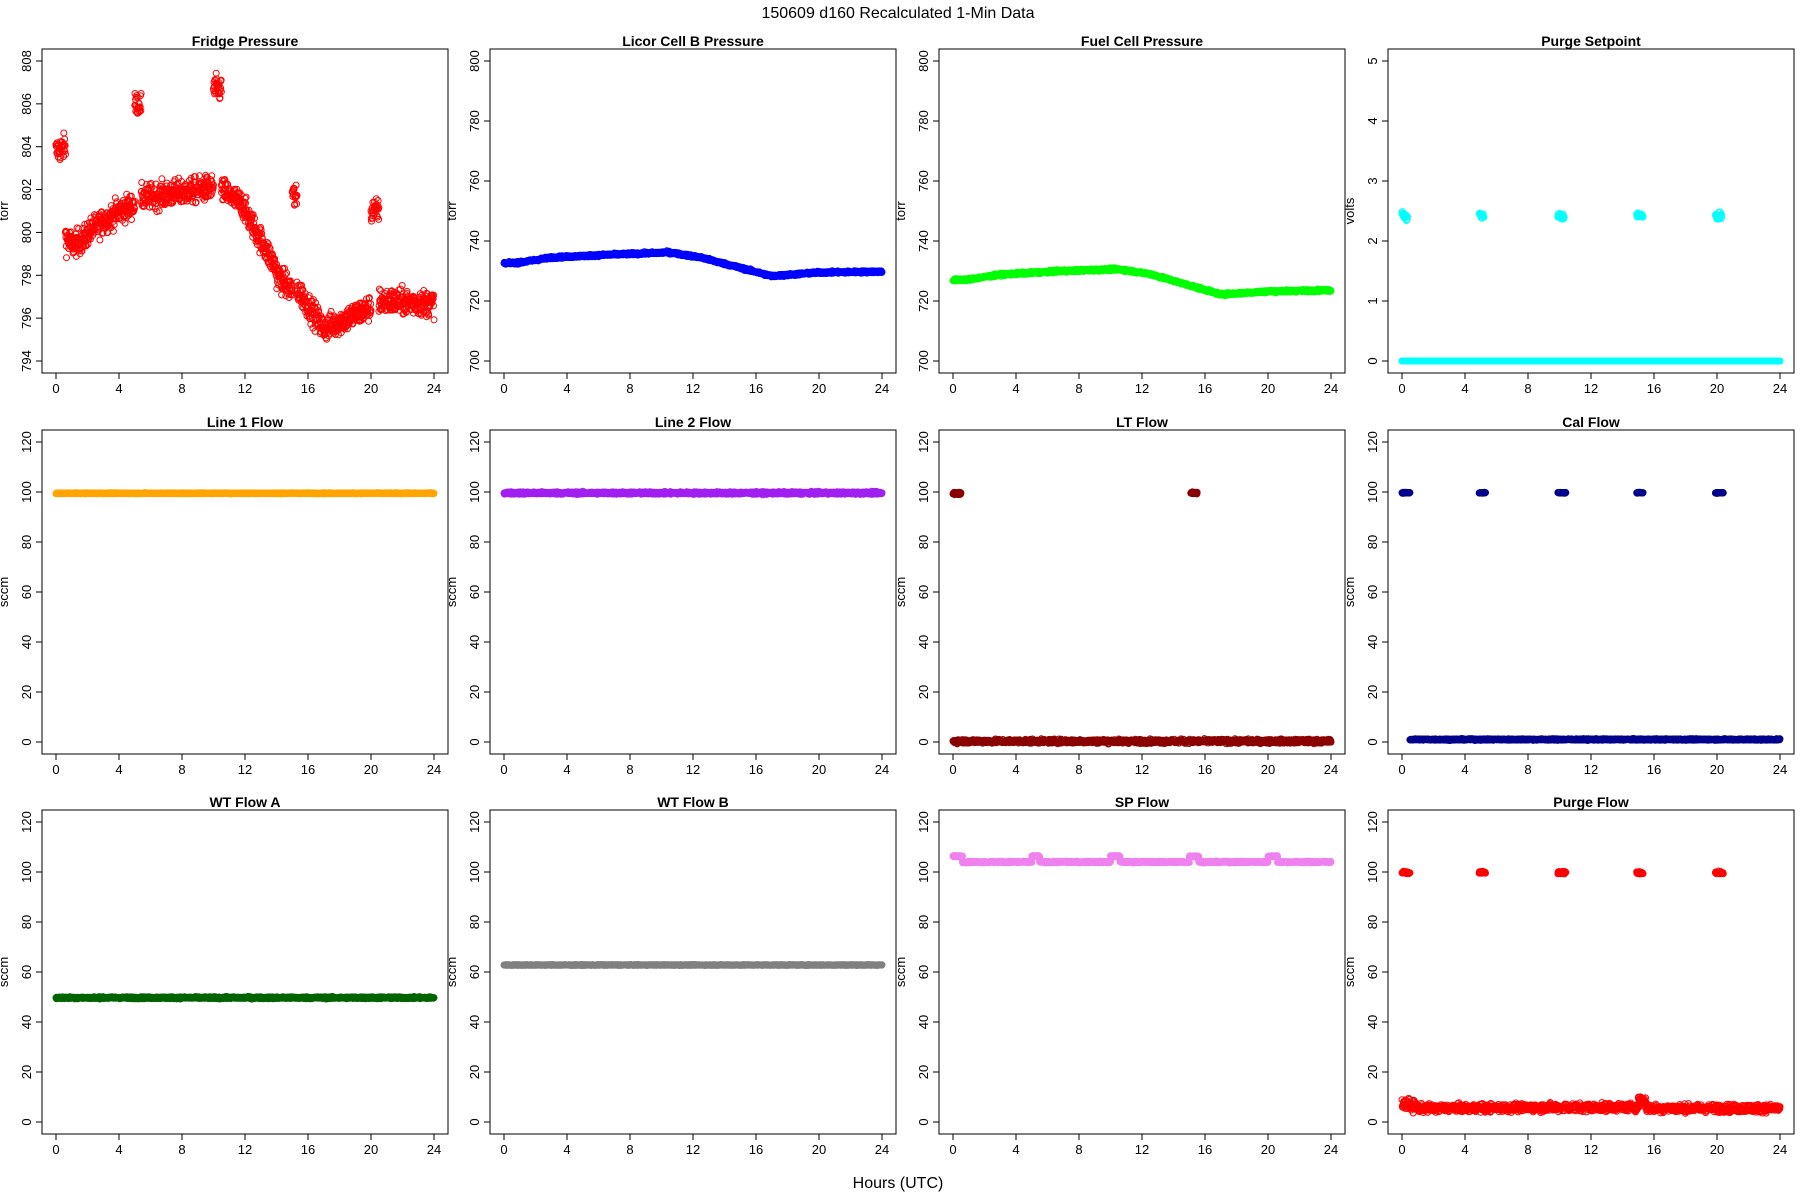  What do you see at coordinates (26, 361) in the screenshot?
I see `y-tick-label: 794` at bounding box center [26, 361].